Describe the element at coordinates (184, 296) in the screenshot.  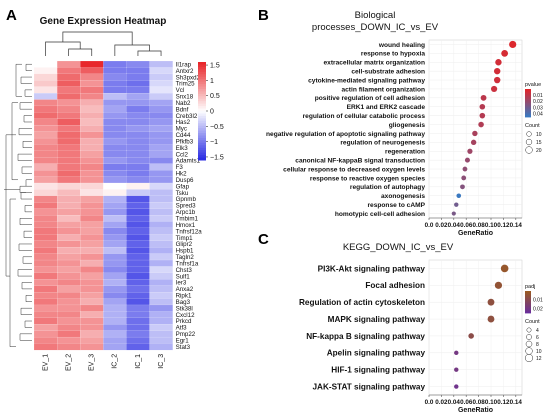
I see `row-label: Ripk1` at that location.